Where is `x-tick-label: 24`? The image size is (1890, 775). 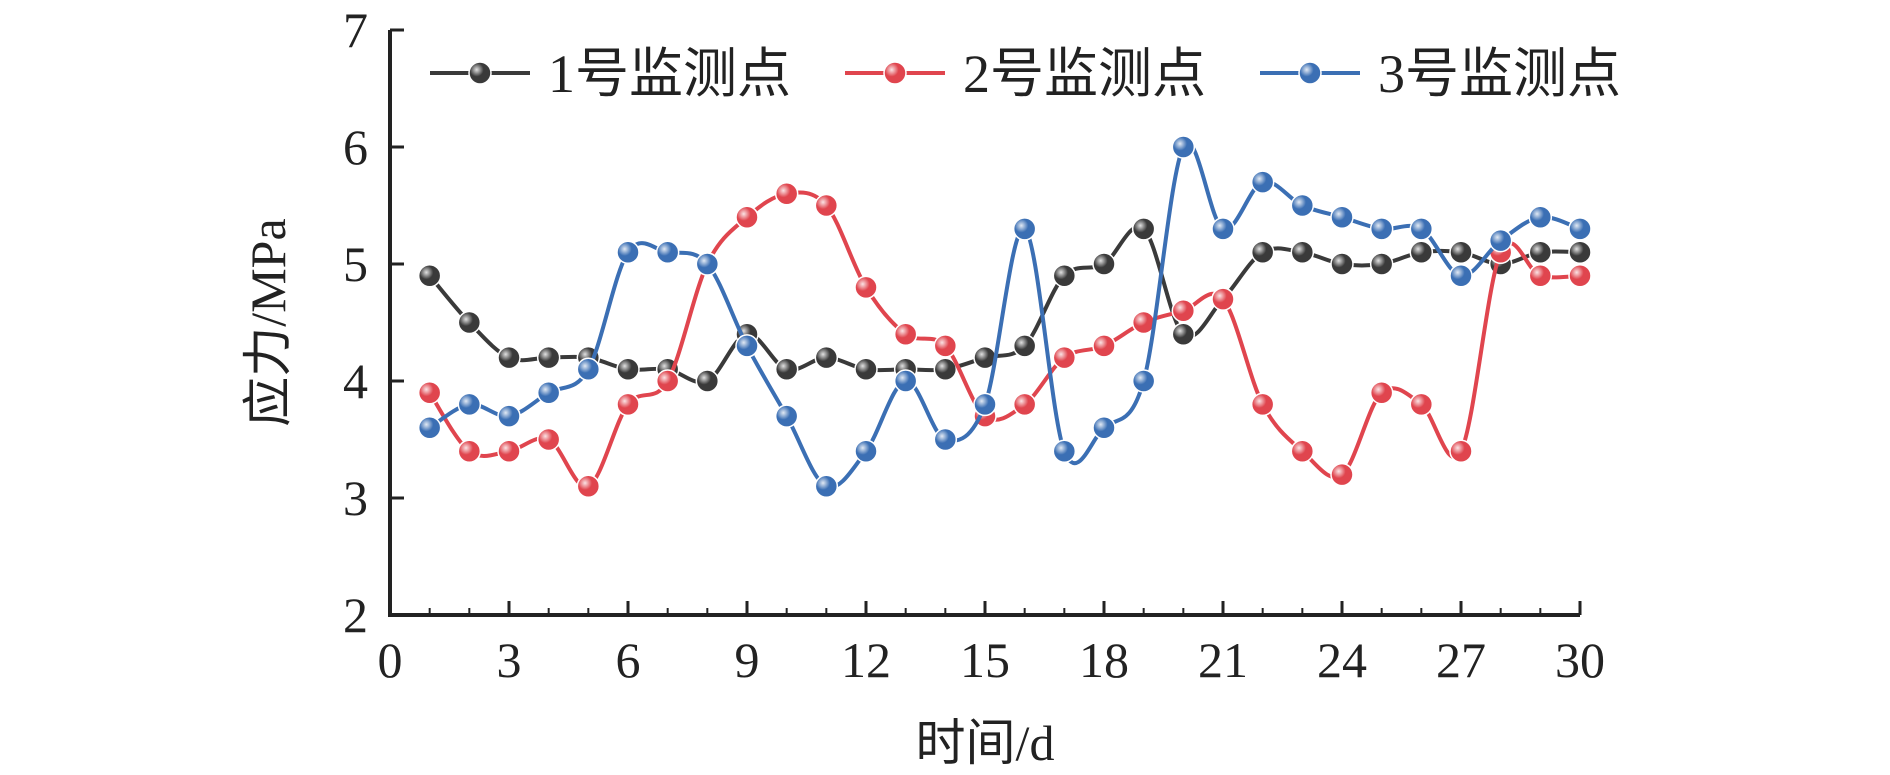
x-tick-label: 24 is located at coordinates (1342, 660).